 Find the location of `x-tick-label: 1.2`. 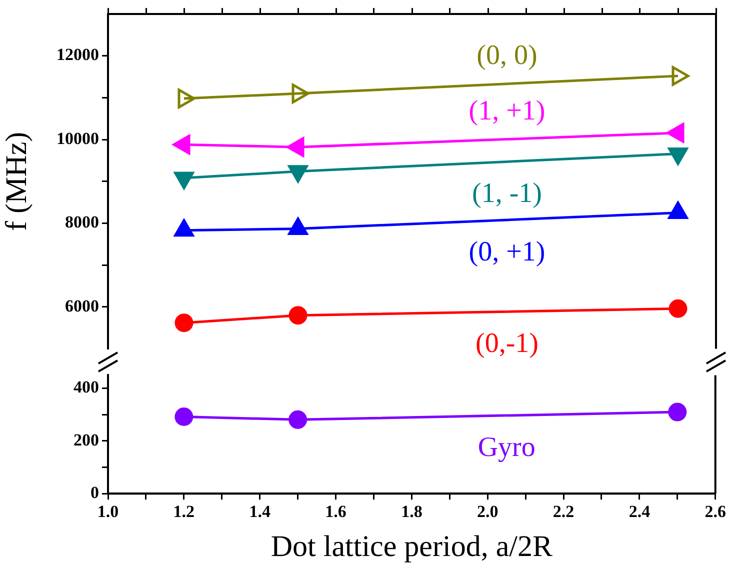

x-tick-label: 1.2 is located at coordinates (184, 512).